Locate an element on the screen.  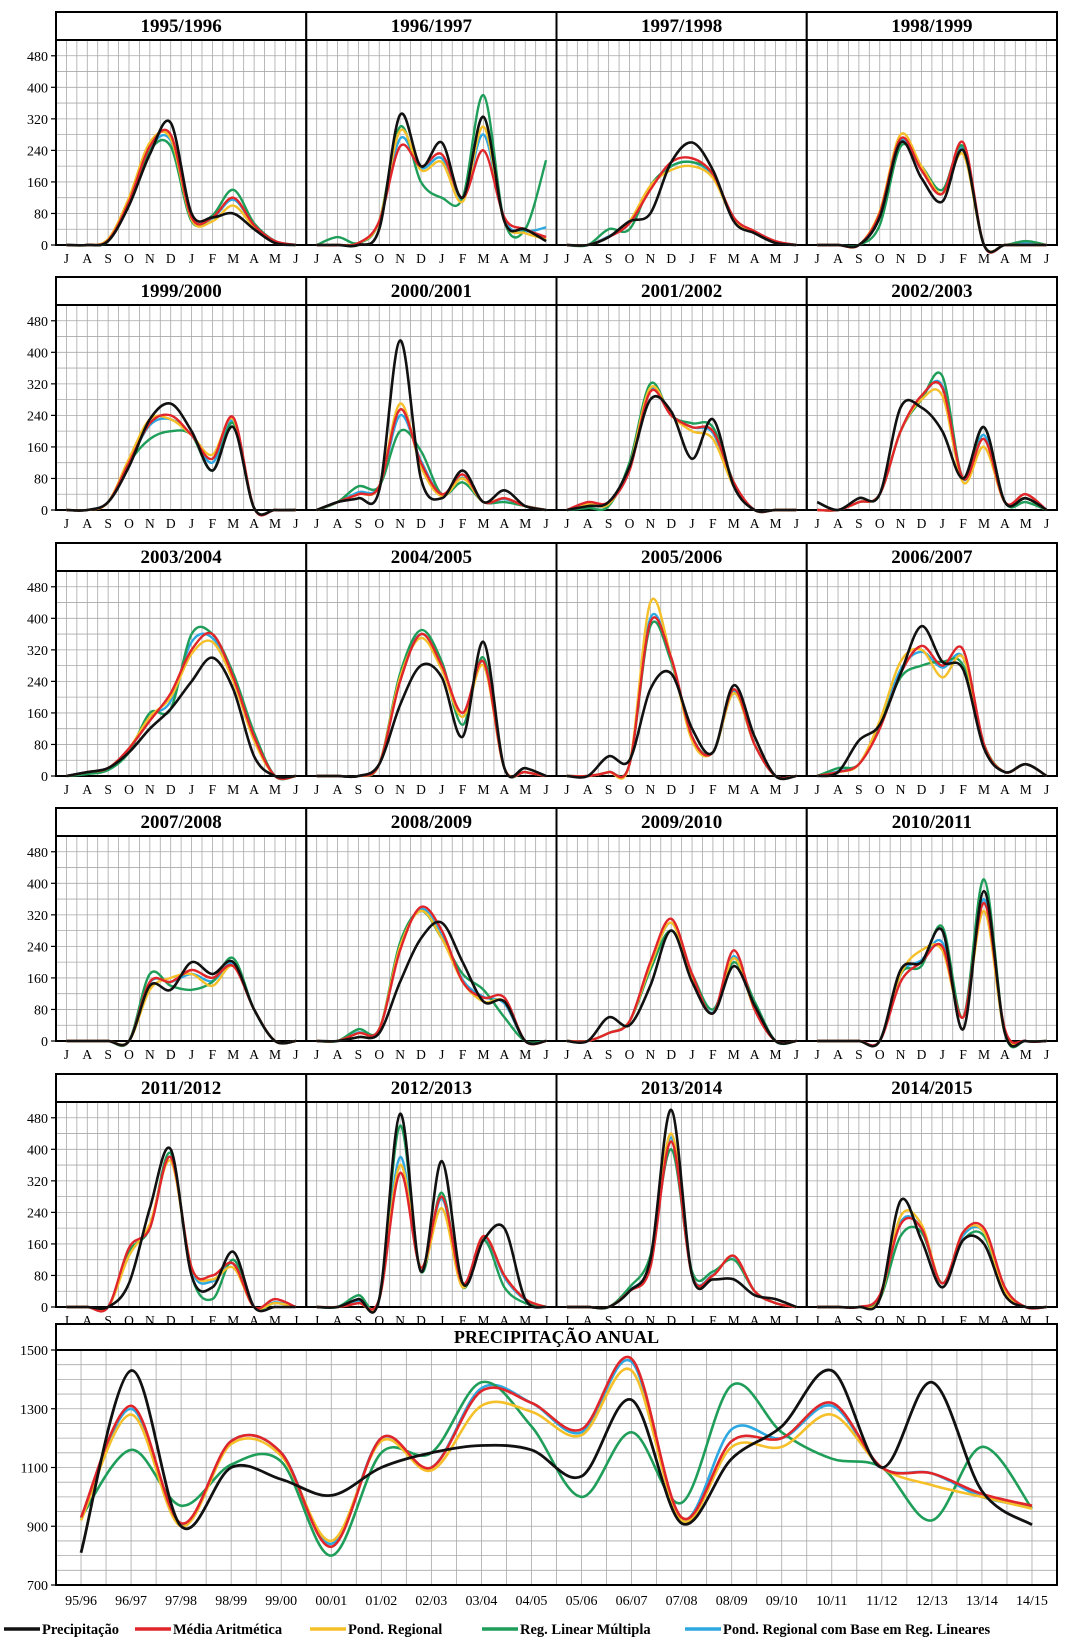
panel-title: 1995/1996 is located at coordinates (180, 26).